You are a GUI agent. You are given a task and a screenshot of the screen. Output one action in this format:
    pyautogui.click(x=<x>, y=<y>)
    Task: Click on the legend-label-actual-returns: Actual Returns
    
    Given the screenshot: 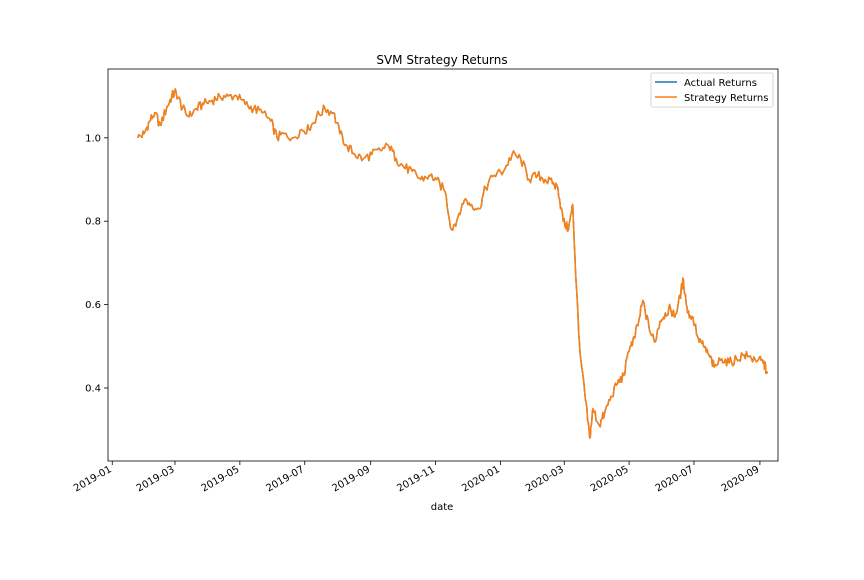 What is the action you would take?
    pyautogui.click(x=720, y=83)
    